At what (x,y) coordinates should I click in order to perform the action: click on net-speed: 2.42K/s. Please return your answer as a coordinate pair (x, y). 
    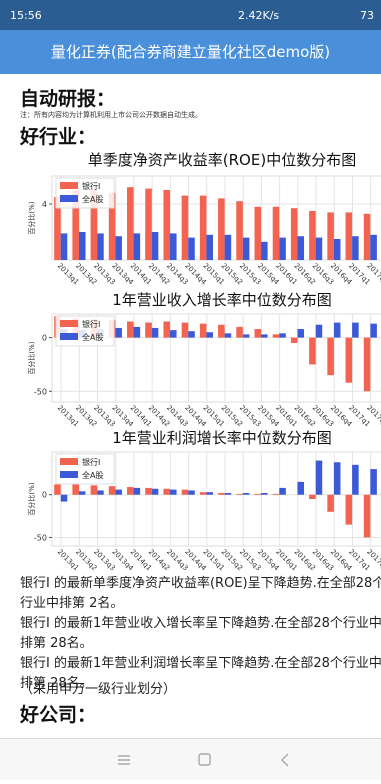
    Looking at the image, I should click on (259, 15).